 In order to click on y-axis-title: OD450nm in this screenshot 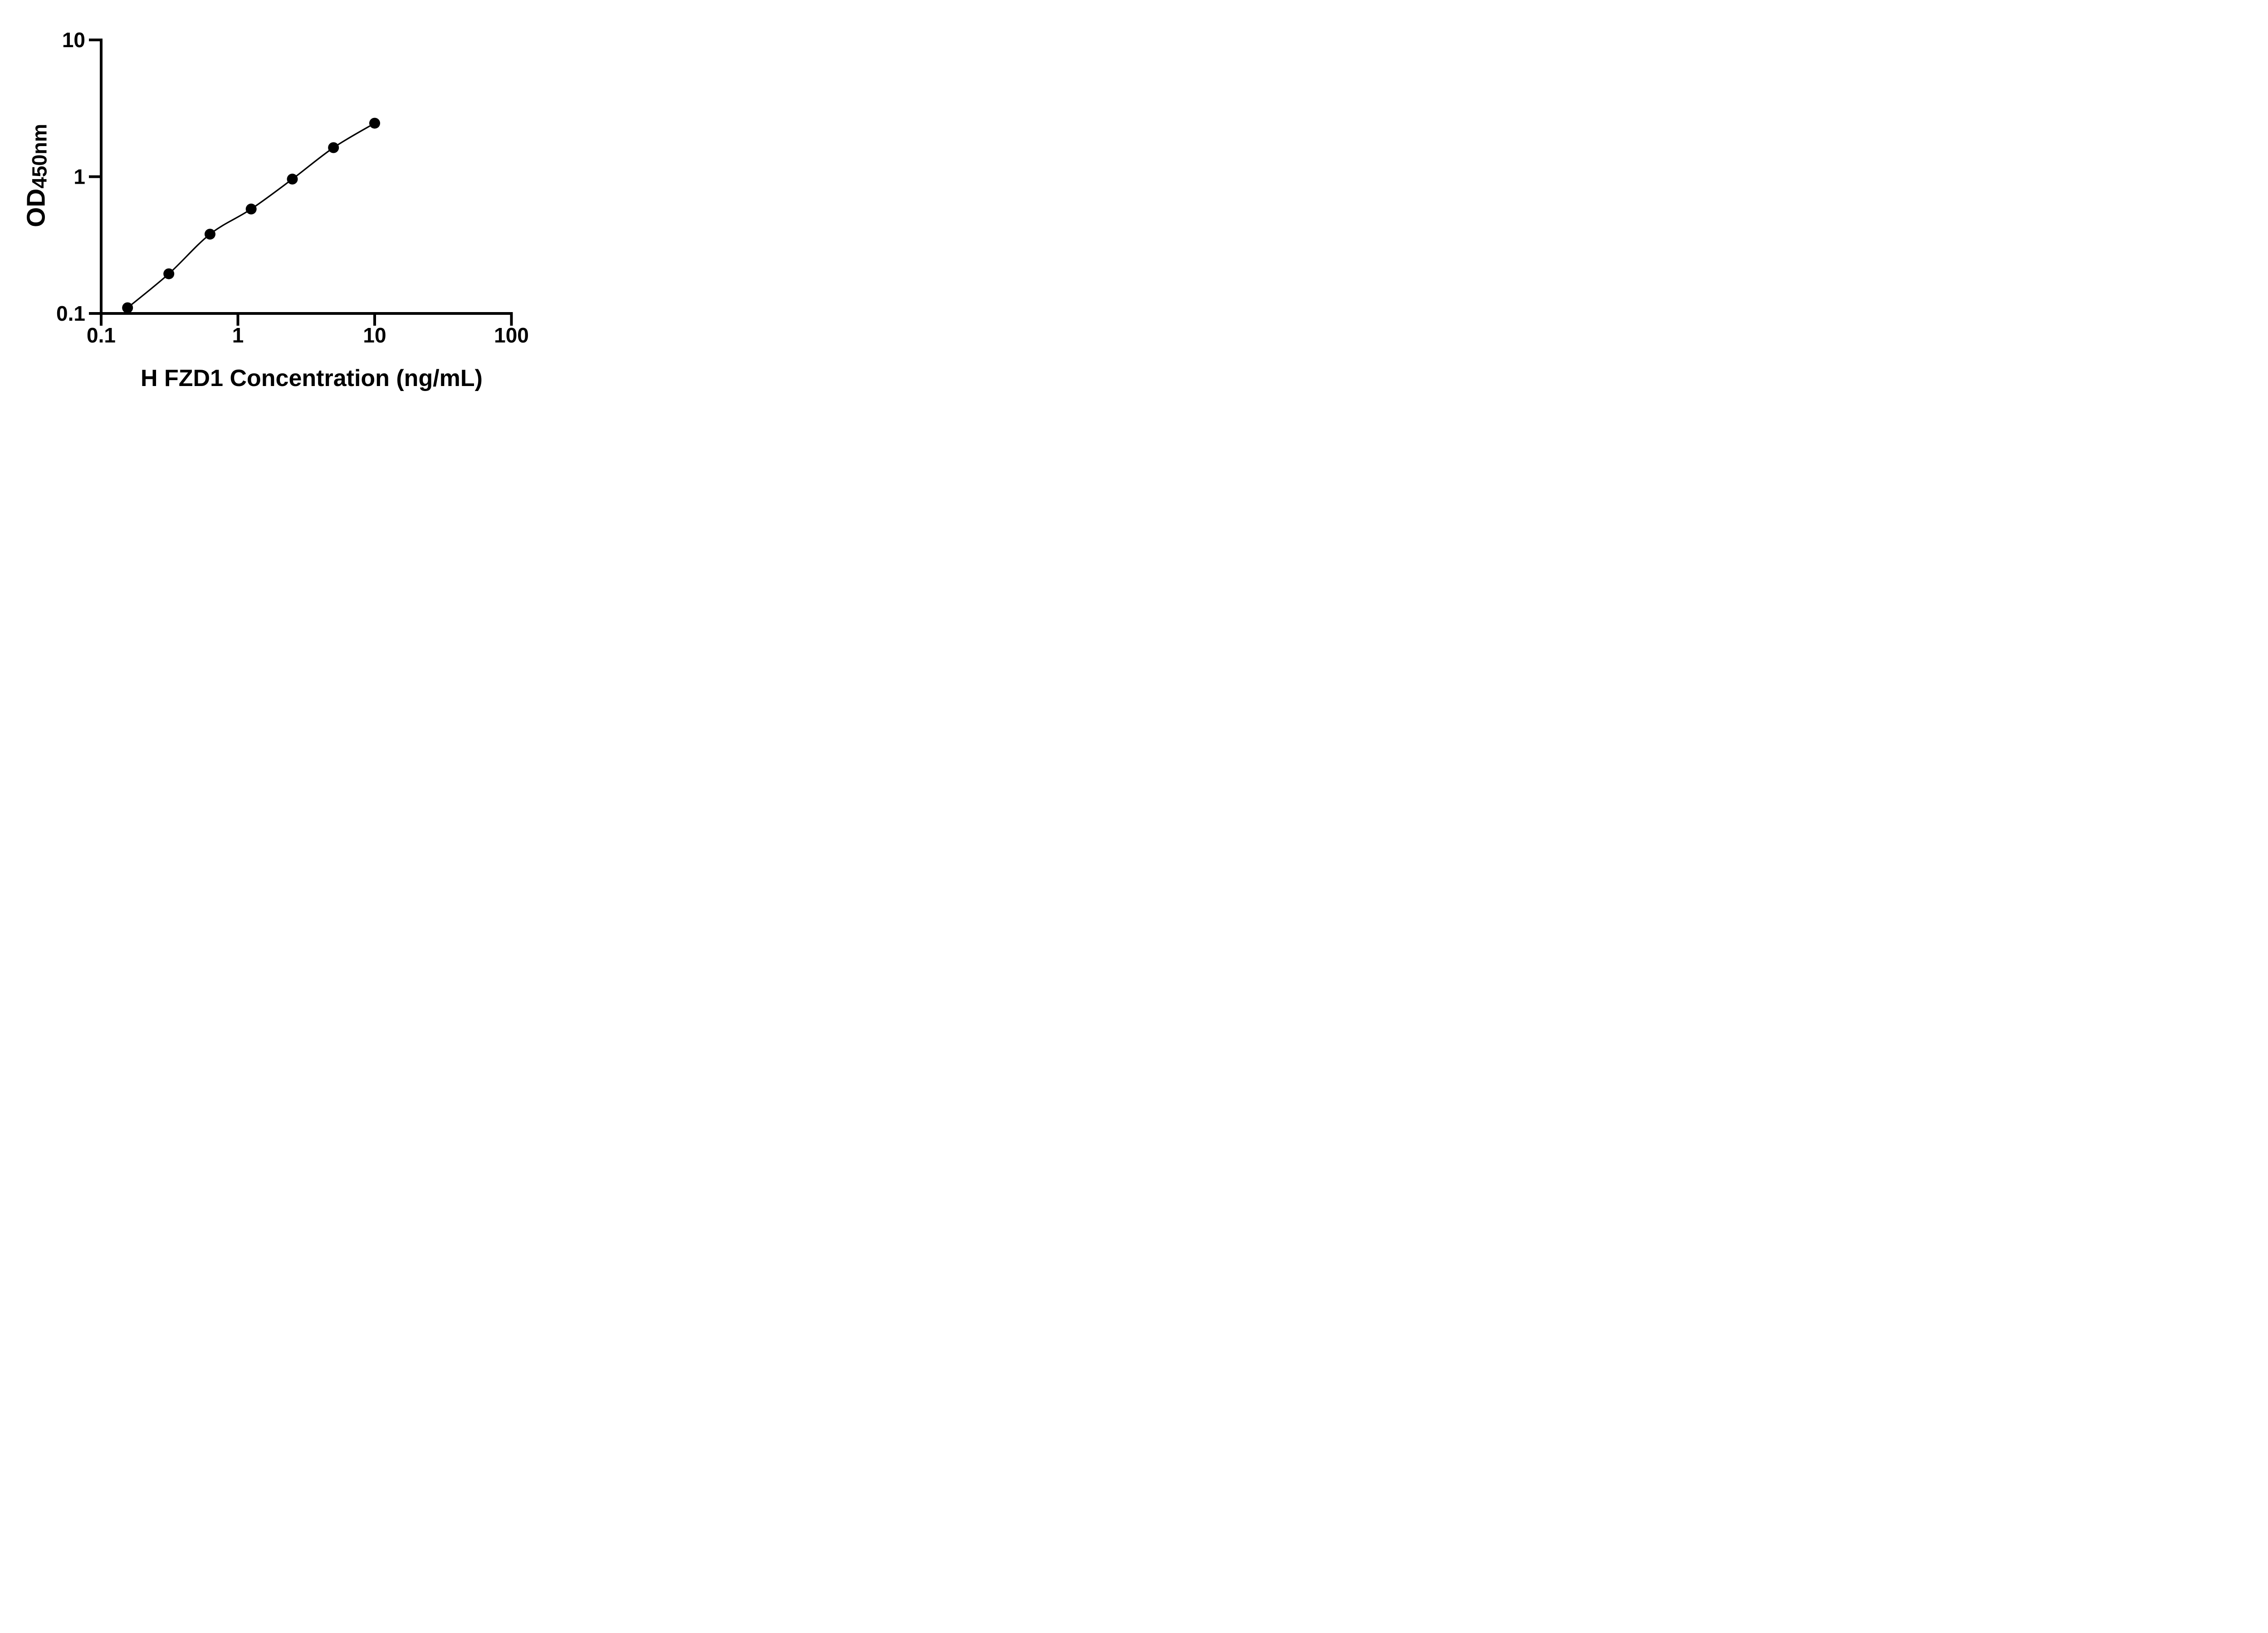, I will do `click(37, 175)`.